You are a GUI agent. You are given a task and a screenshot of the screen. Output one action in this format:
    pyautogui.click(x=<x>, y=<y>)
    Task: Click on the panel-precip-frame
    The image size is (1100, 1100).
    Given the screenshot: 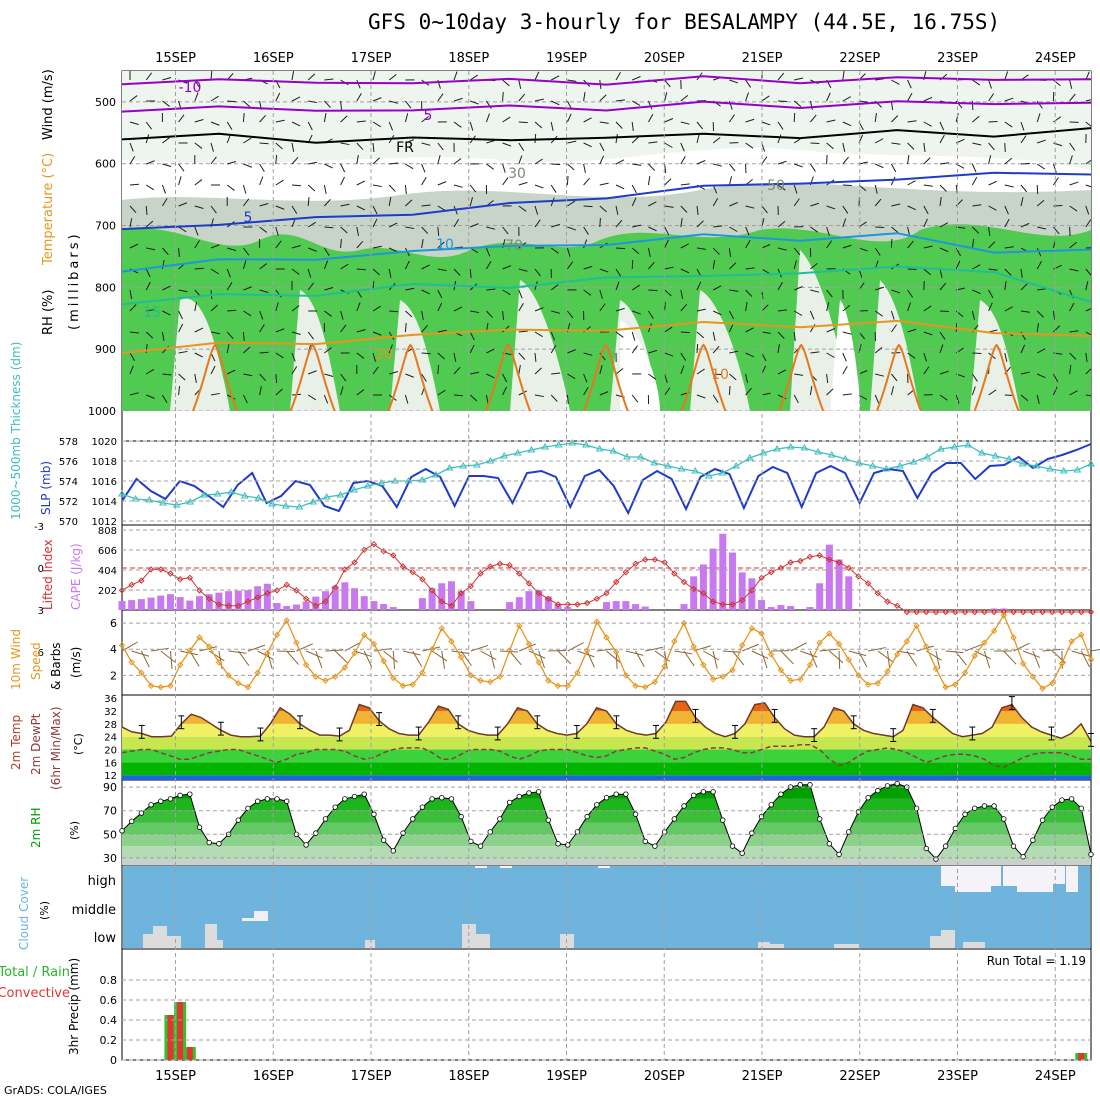 What is the action you would take?
    pyautogui.click(x=606, y=1004)
    